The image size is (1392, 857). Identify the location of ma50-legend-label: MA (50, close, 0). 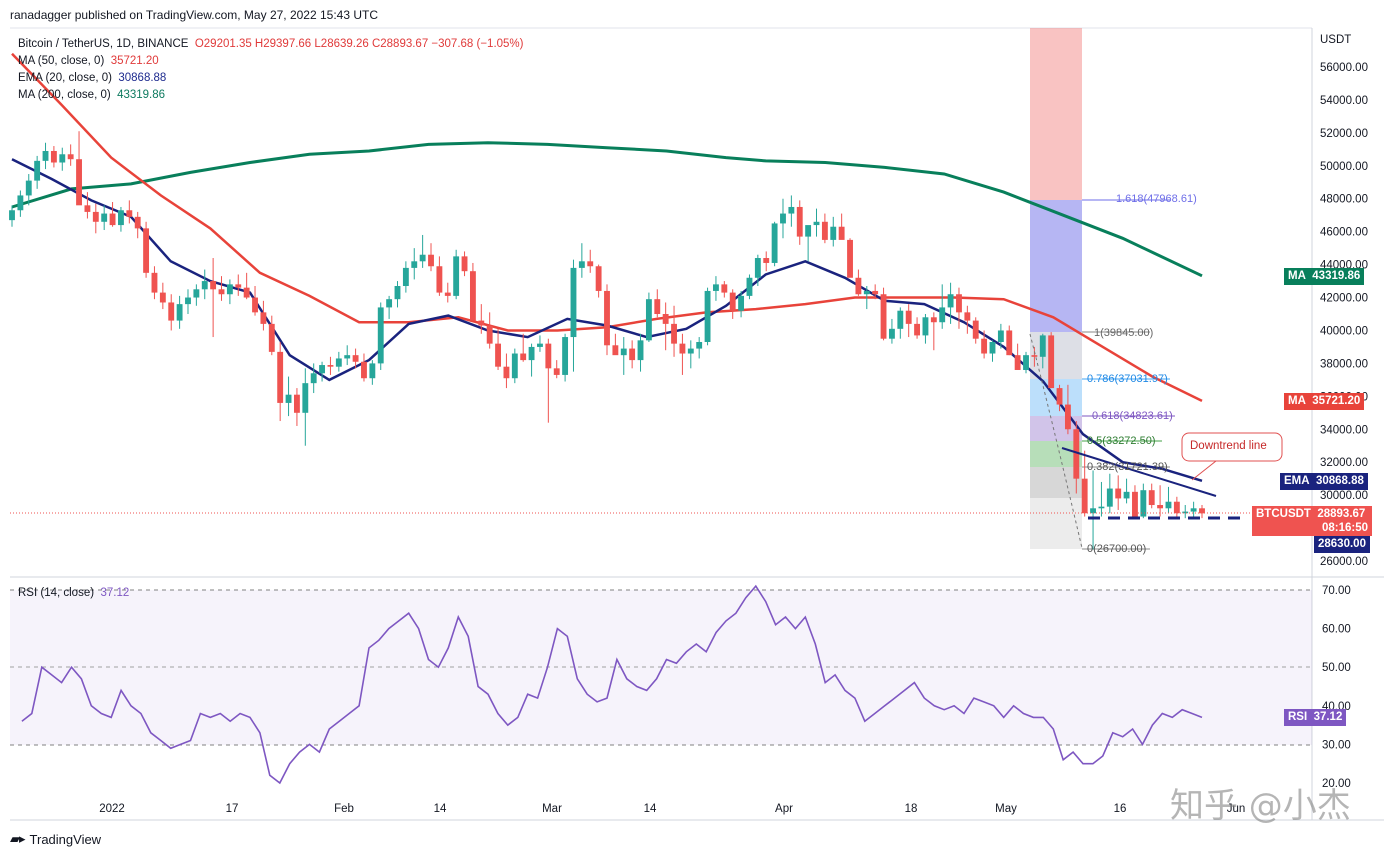
(61, 61).